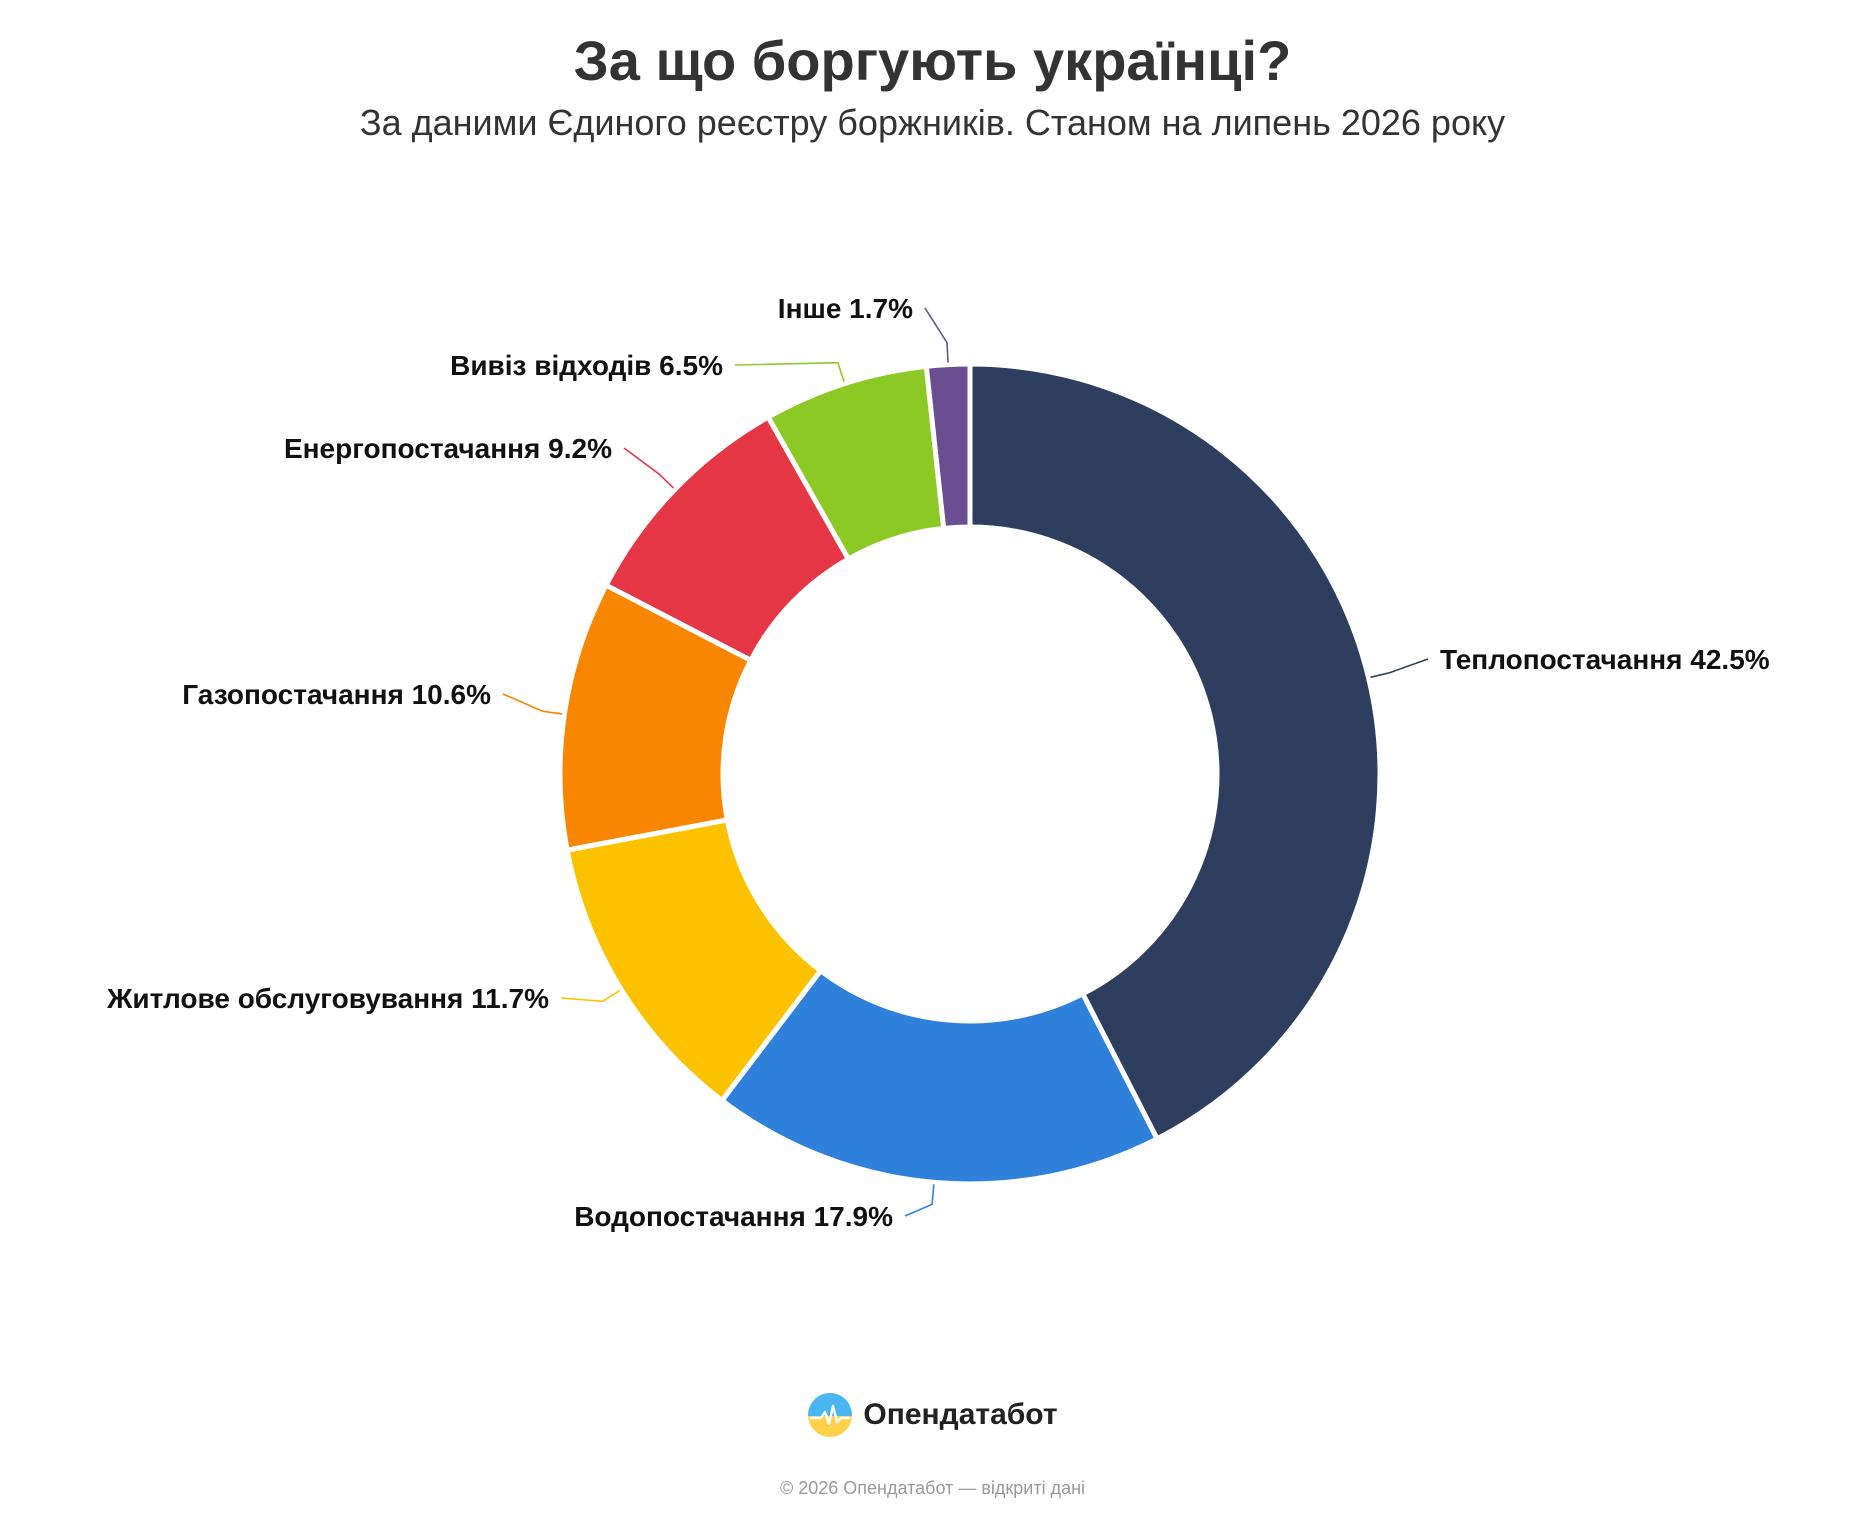 This screenshot has width=1865, height=1515. I want to click on slice-label-6: Інше 1.7%, so click(845, 308).